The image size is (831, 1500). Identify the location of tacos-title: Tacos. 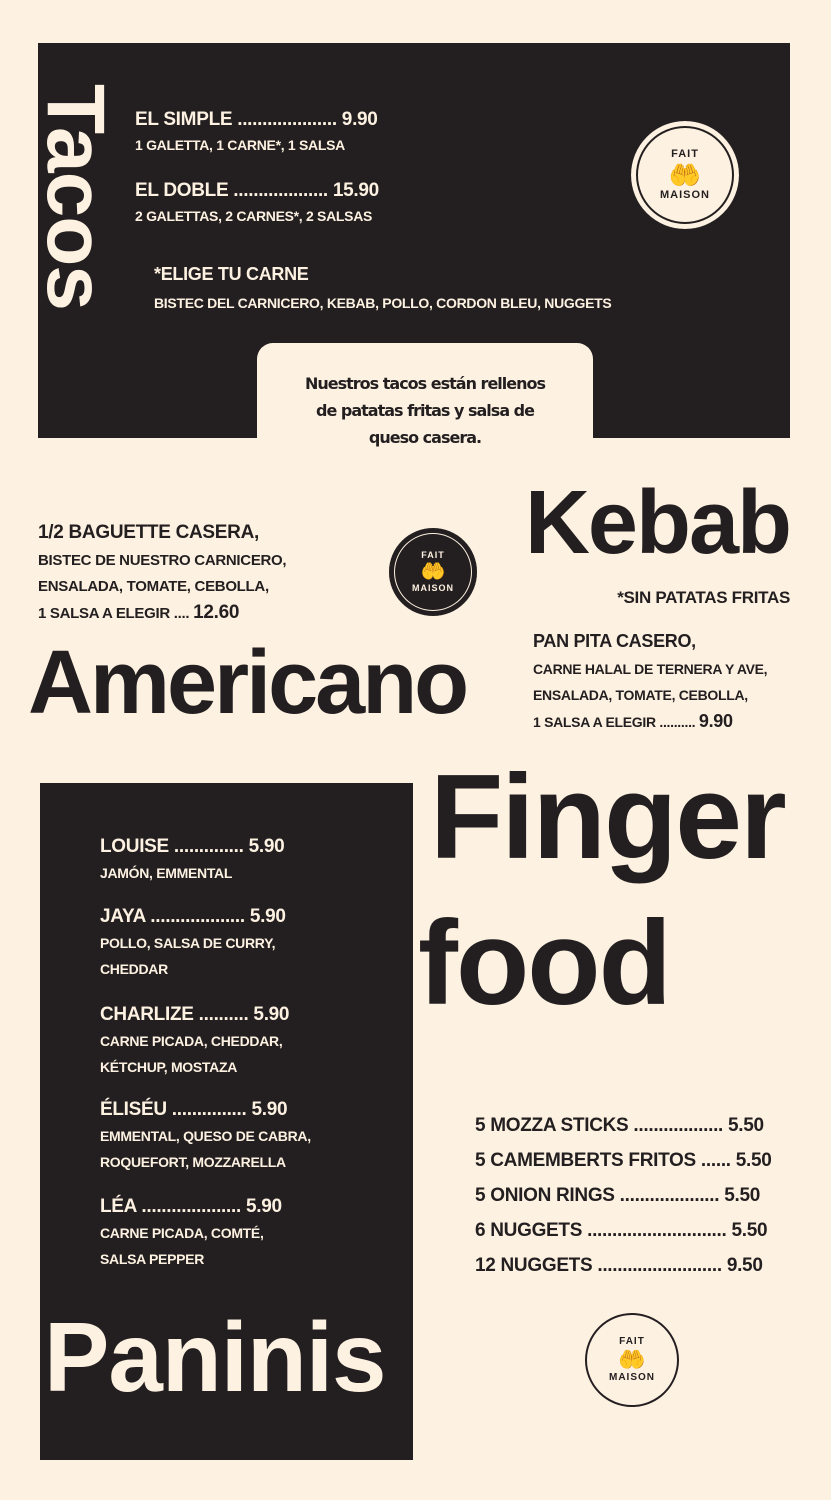
(75, 197).